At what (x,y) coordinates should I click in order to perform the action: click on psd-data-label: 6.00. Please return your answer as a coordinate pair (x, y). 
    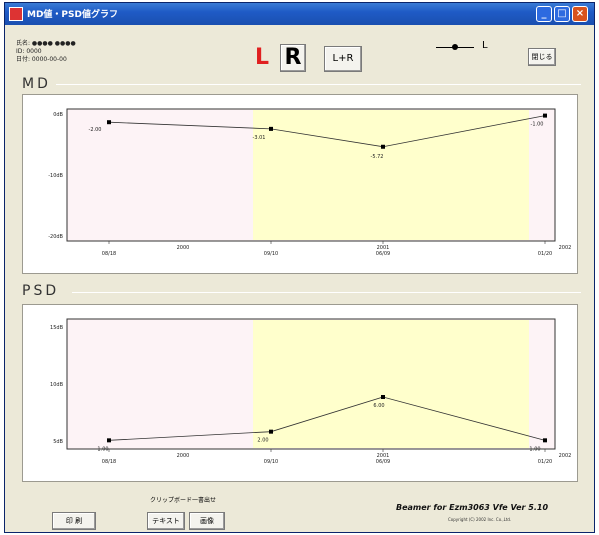
    Looking at the image, I should click on (378, 406).